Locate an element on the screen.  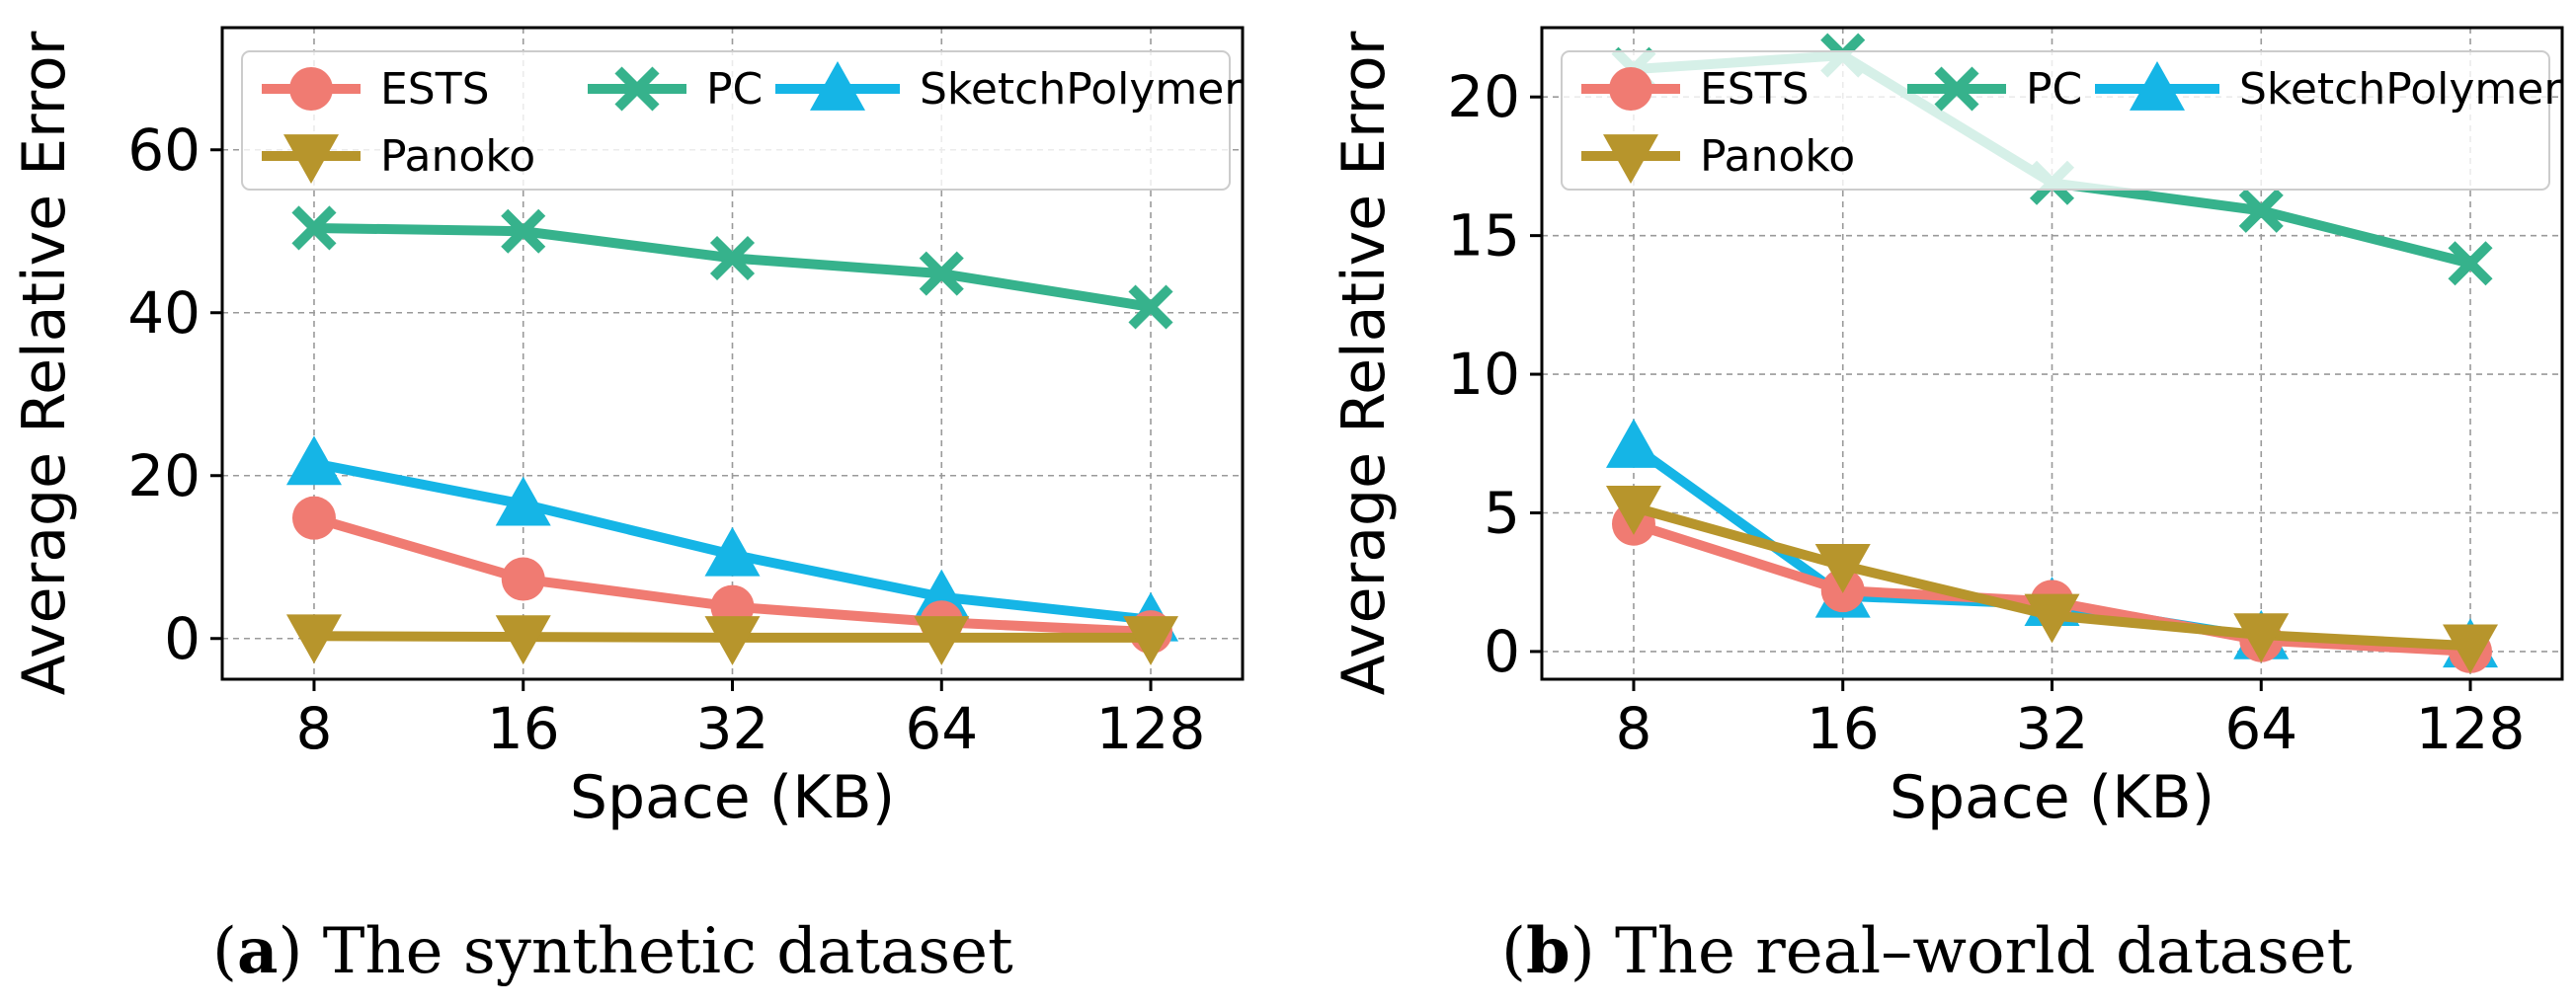
y-tick-label: 5 is located at coordinates (1502, 512).